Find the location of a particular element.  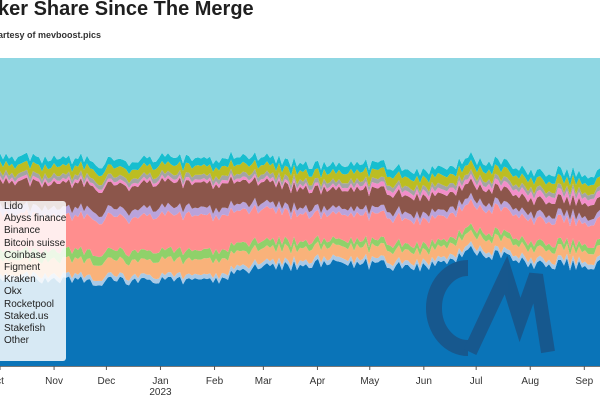

legend-item-other: Other is located at coordinates (17, 341).